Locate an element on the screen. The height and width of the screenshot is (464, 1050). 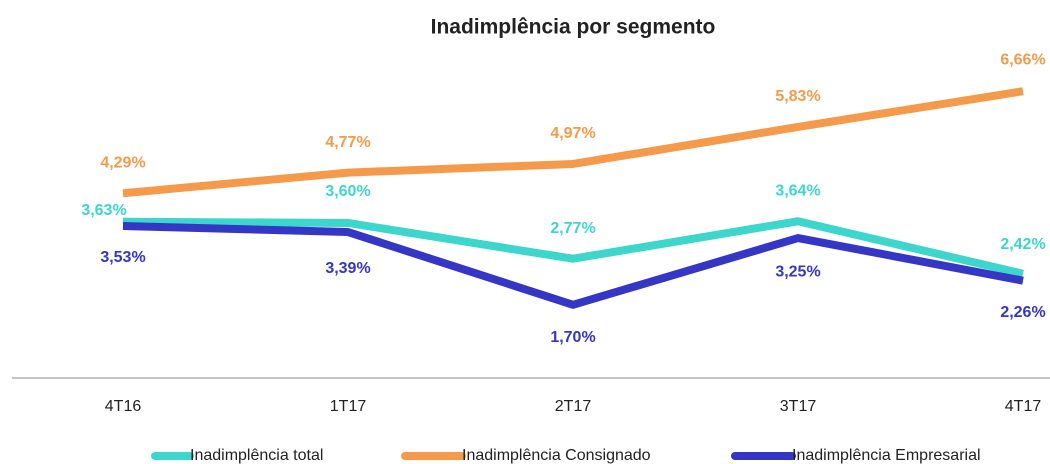
x-tick-label: 4T17 is located at coordinates (1023, 406).